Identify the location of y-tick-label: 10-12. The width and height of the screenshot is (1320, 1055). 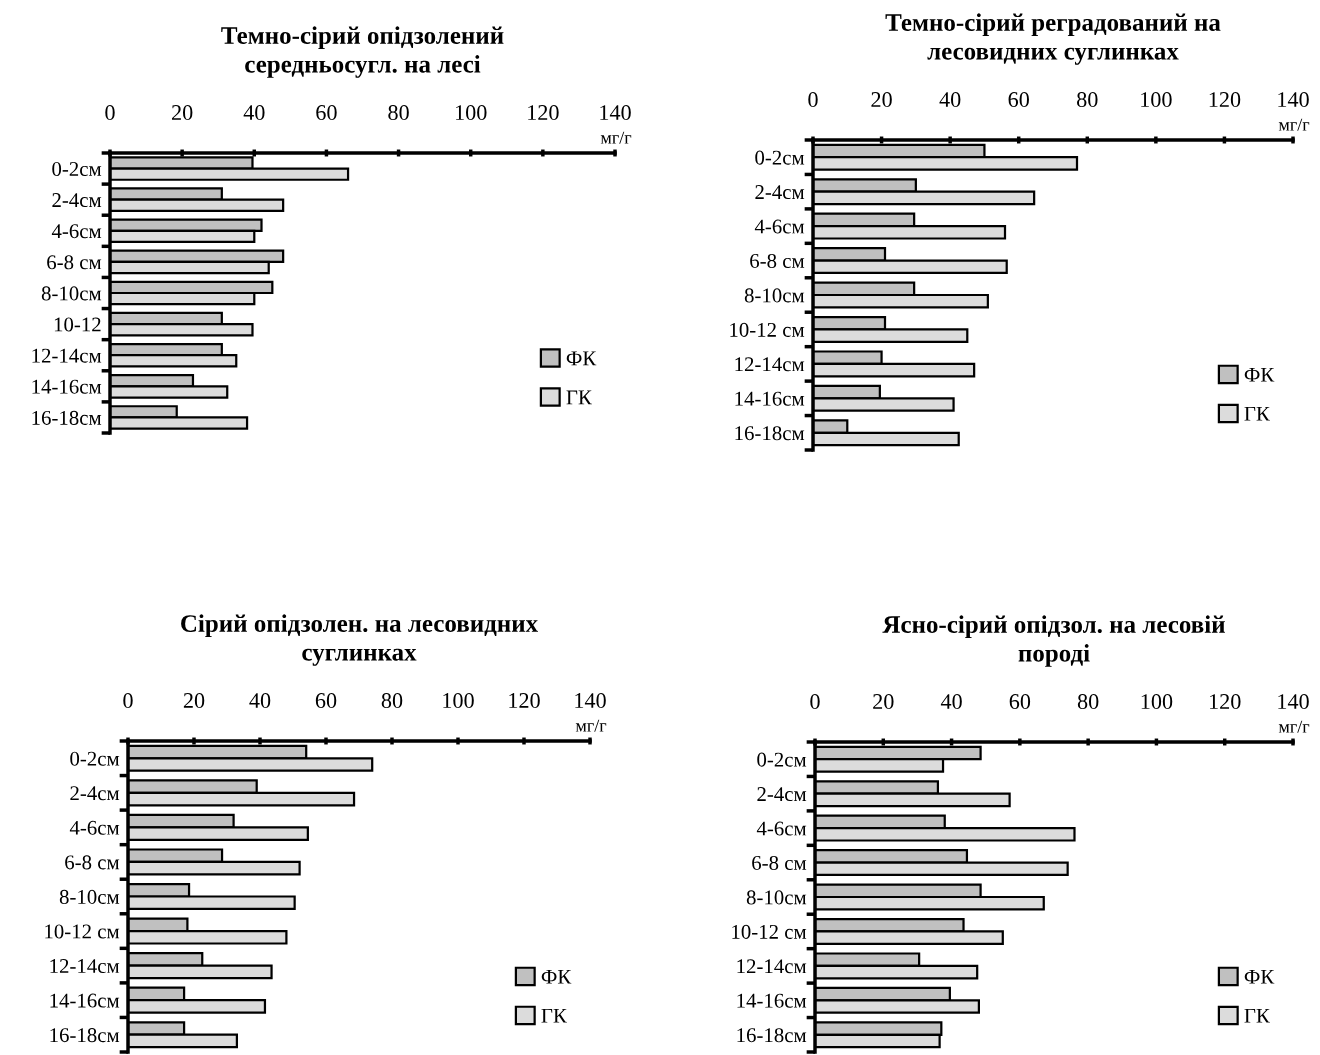
(77, 324).